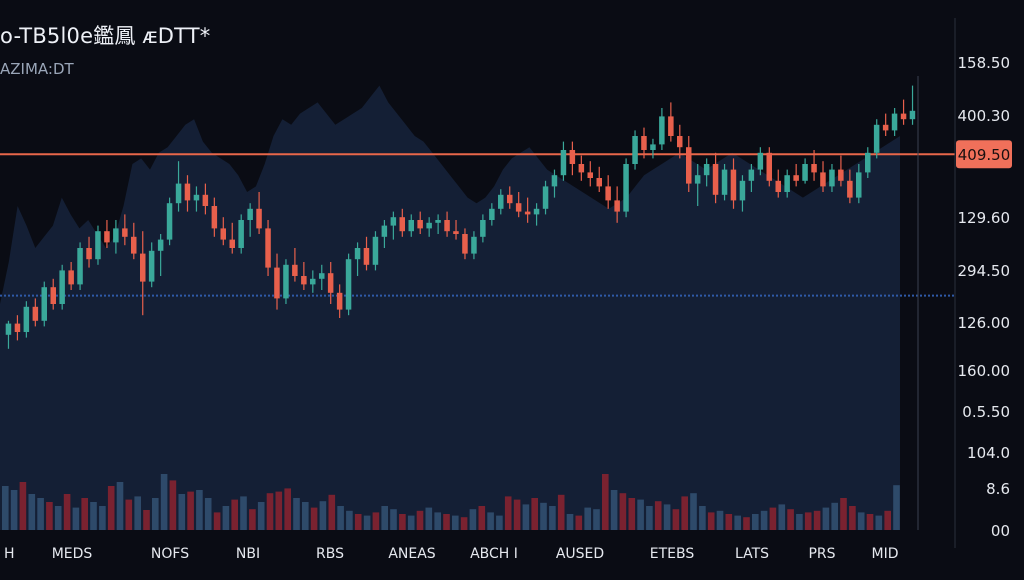 This screenshot has width=1024, height=580. Describe the element at coordinates (986, 412) in the screenshot. I see `y-tick-label: 0.5.50` at that location.